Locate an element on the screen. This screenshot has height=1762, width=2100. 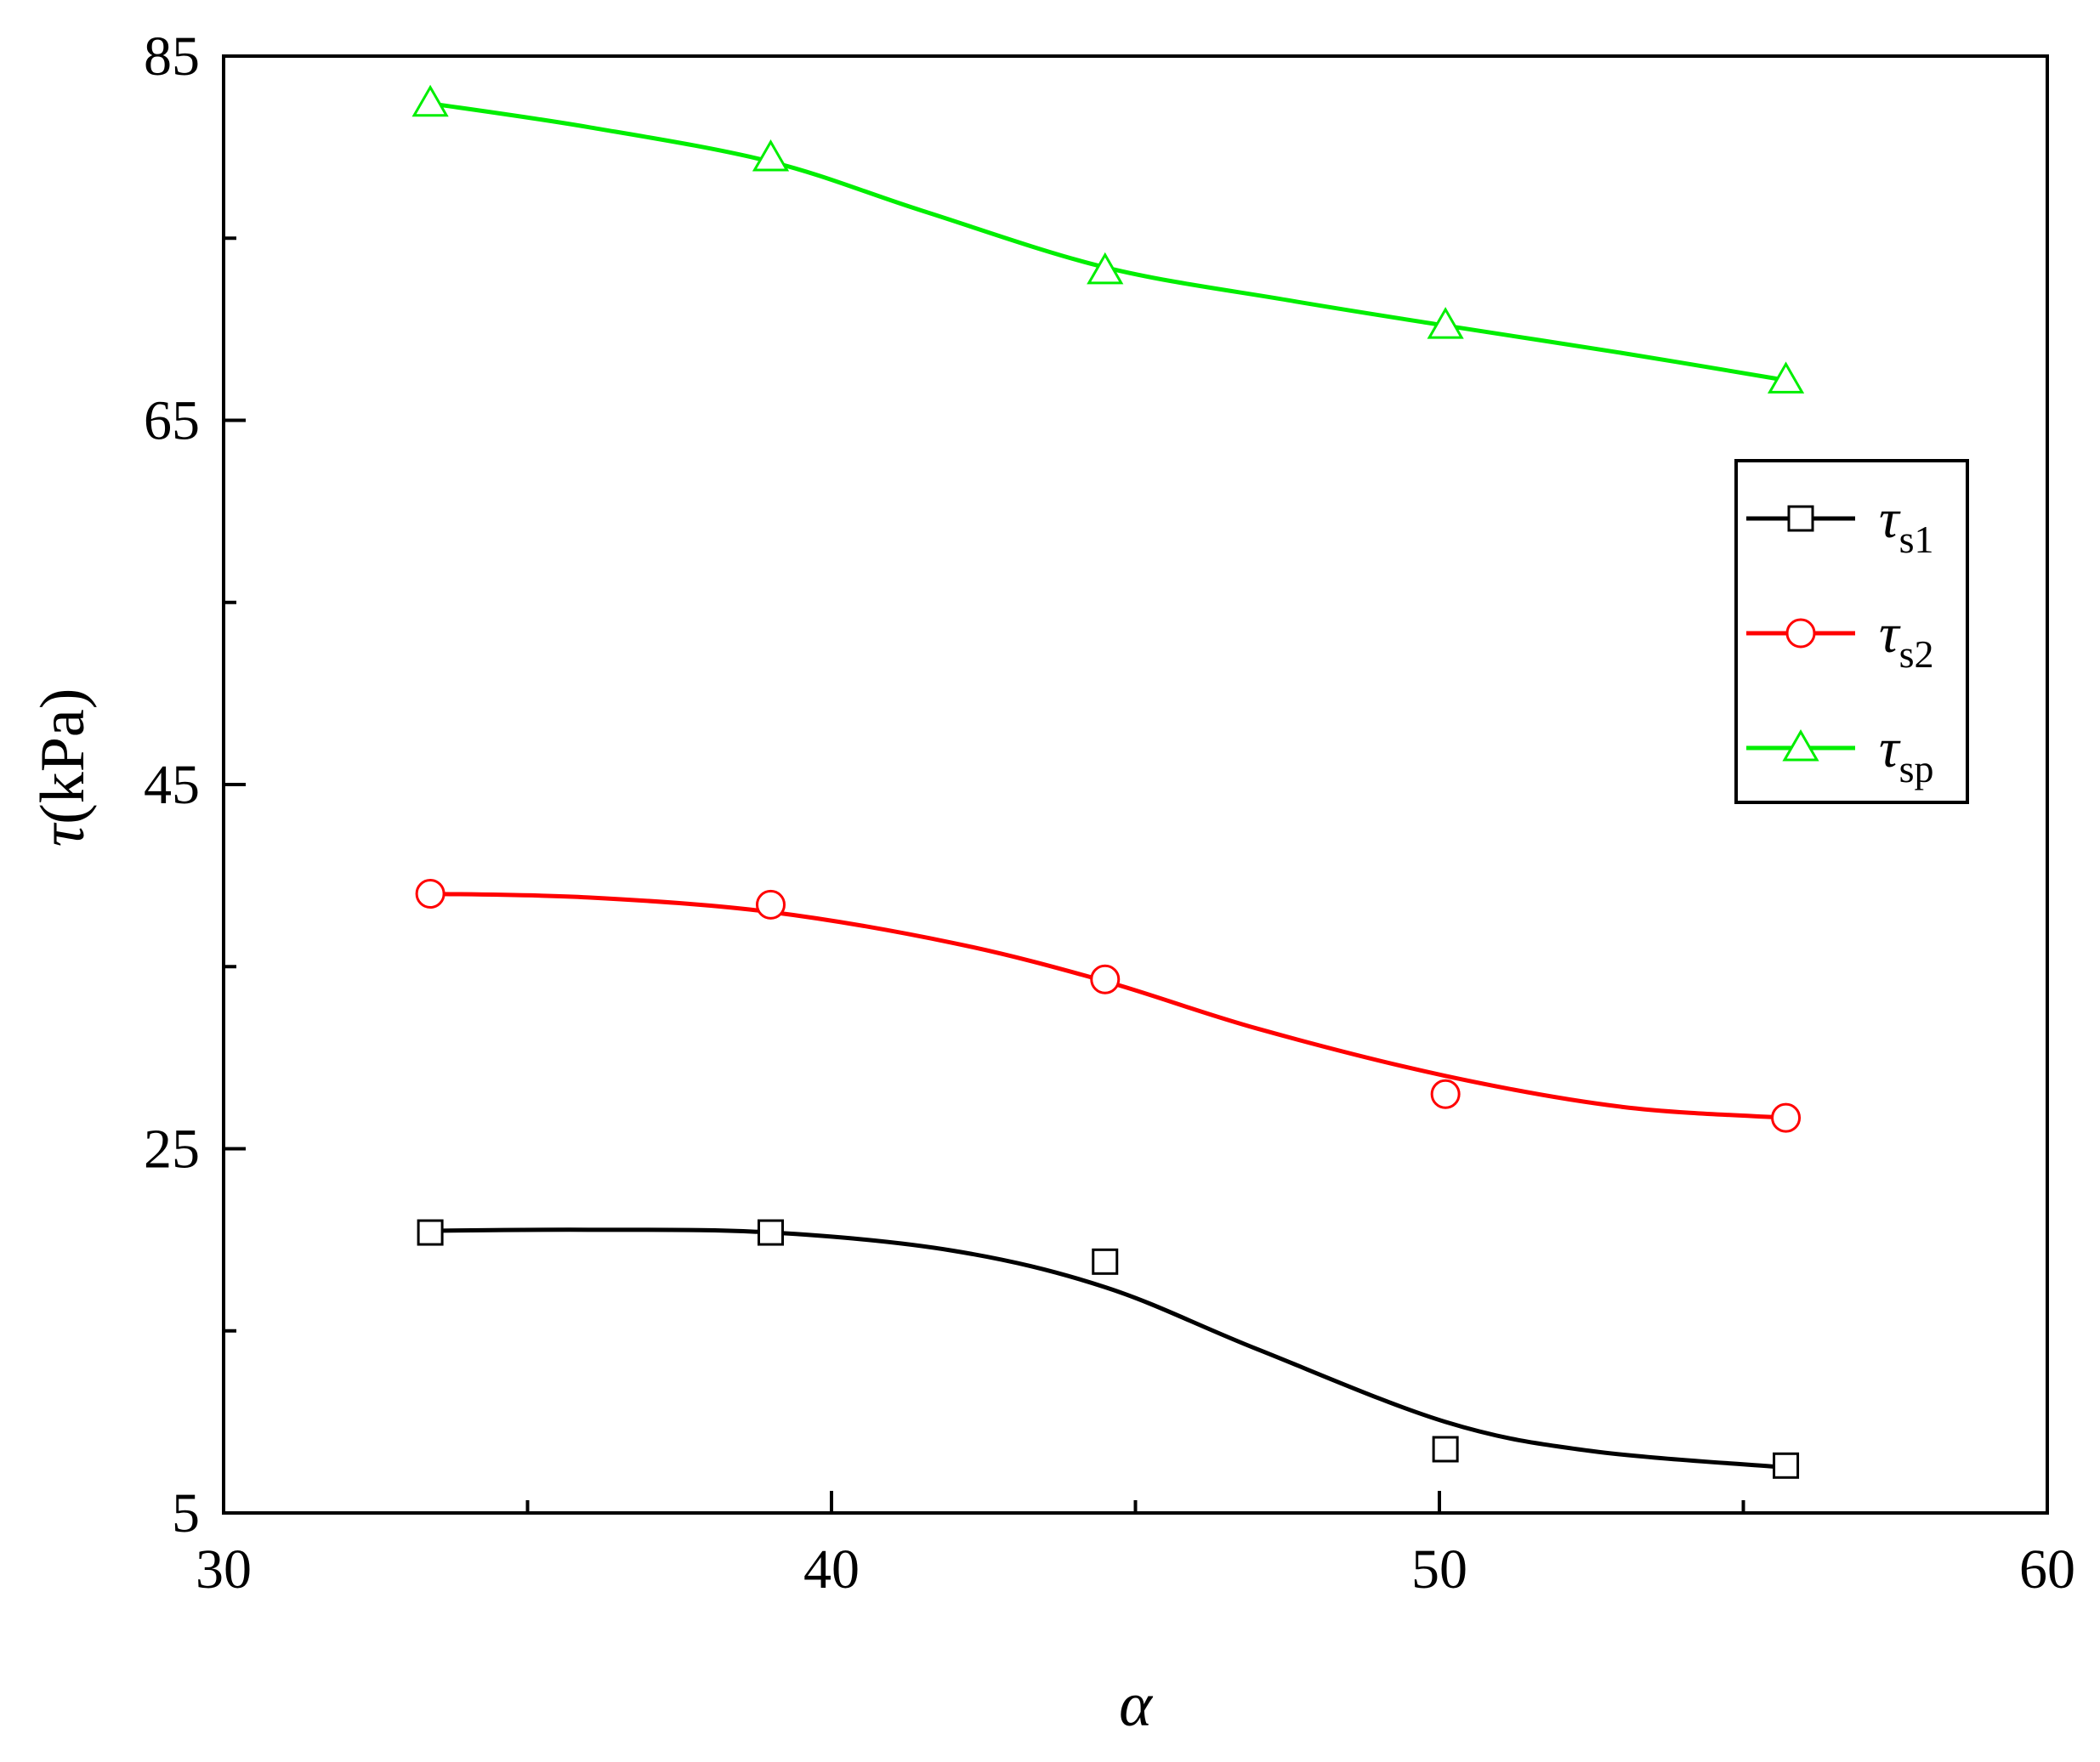
legend-subscript: s1 is located at coordinates (1917, 539).